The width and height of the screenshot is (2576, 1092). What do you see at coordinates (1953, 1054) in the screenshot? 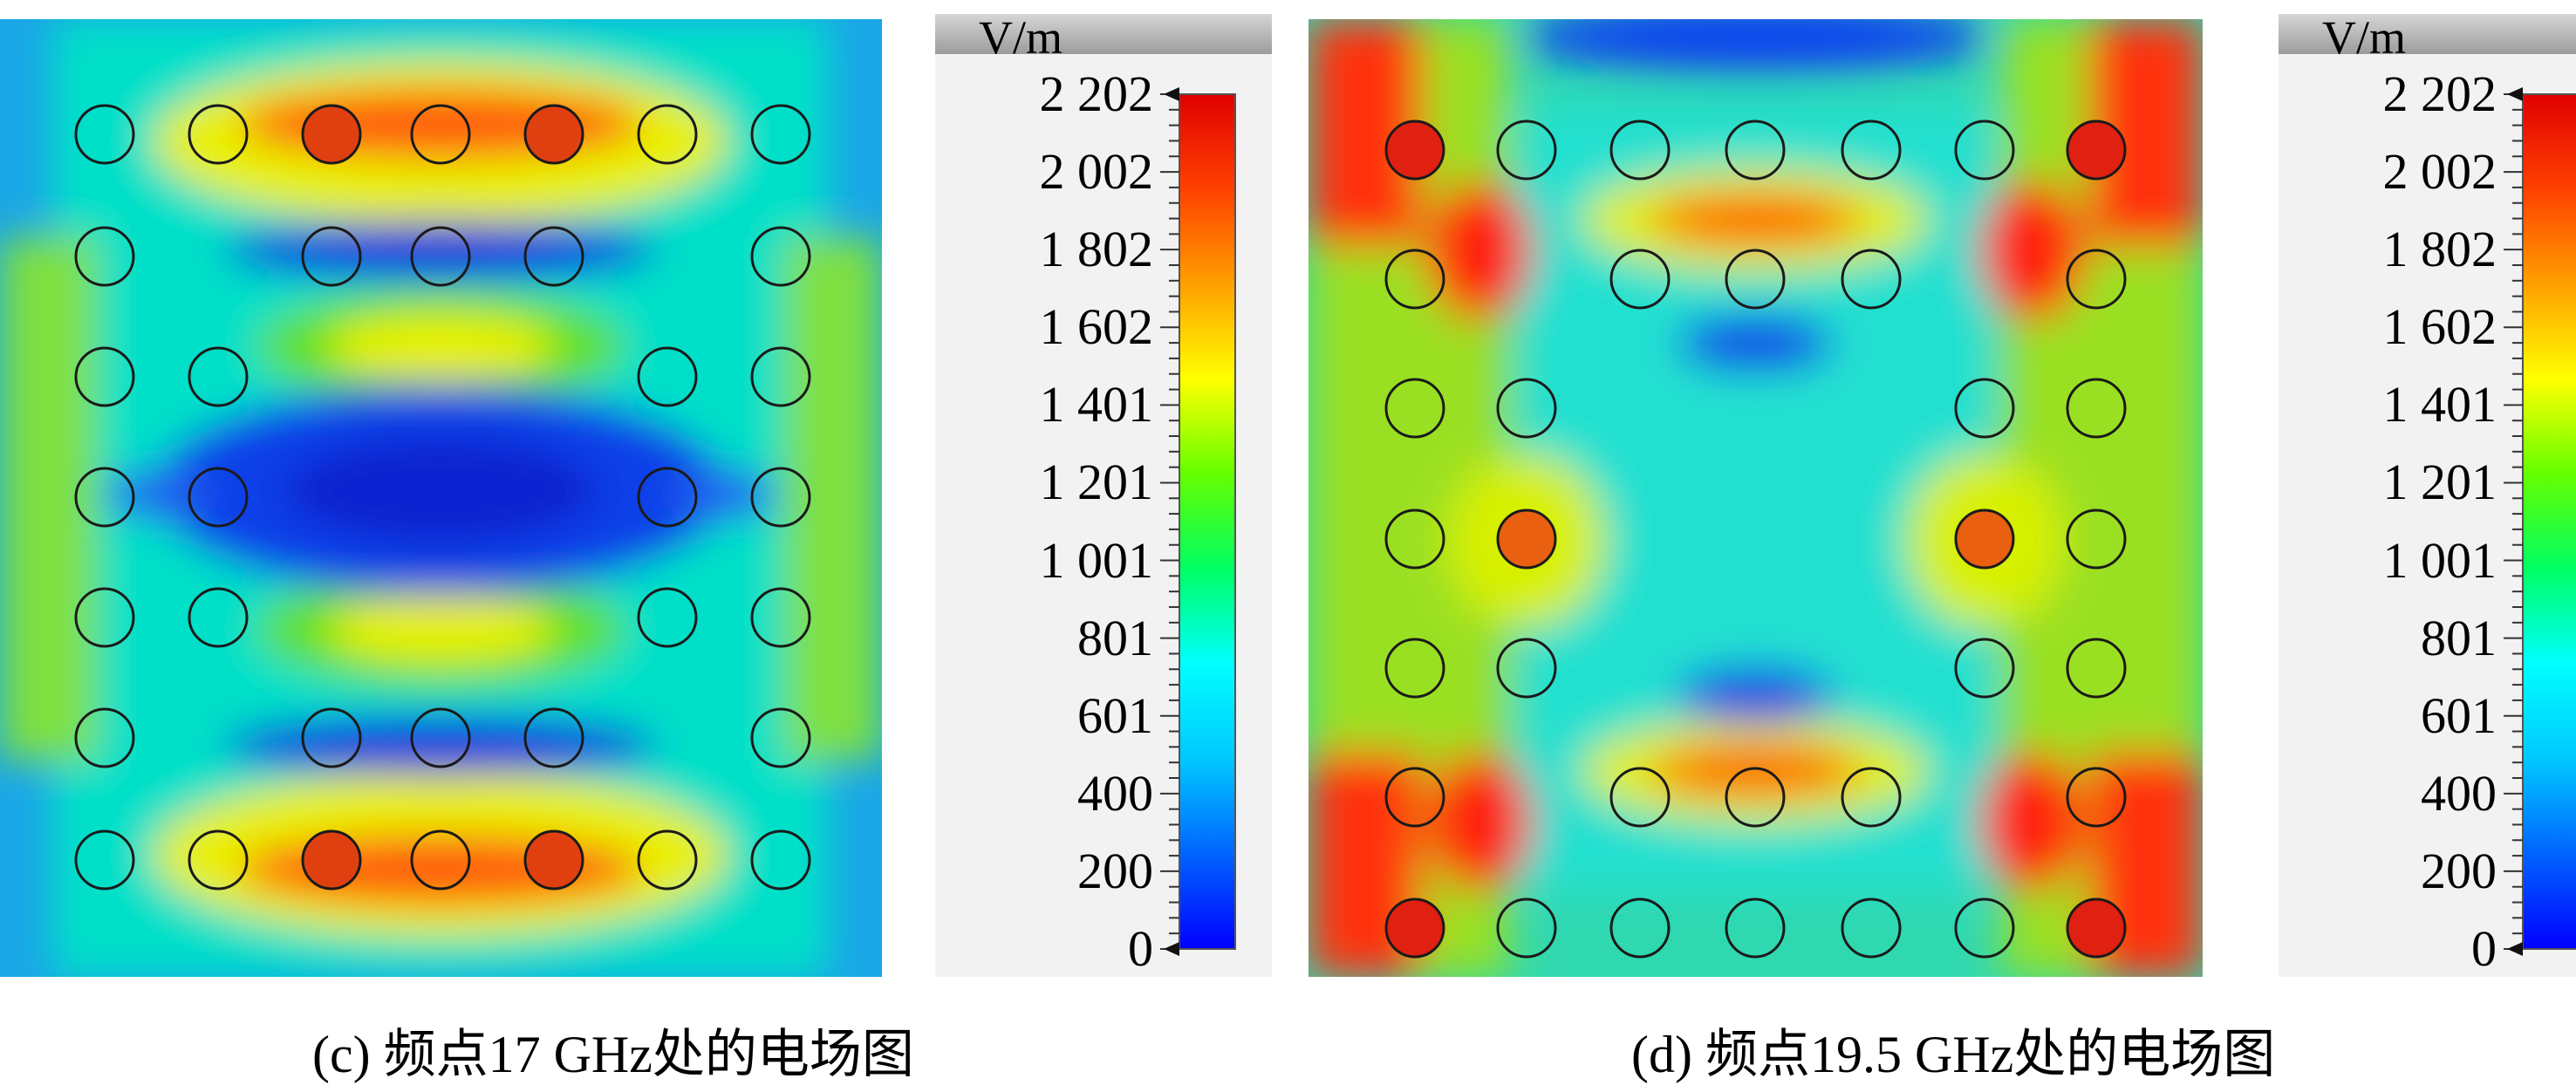
I see `caption-19-5ghz: (d) 频点19.5 GHz处的电场图` at bounding box center [1953, 1054].